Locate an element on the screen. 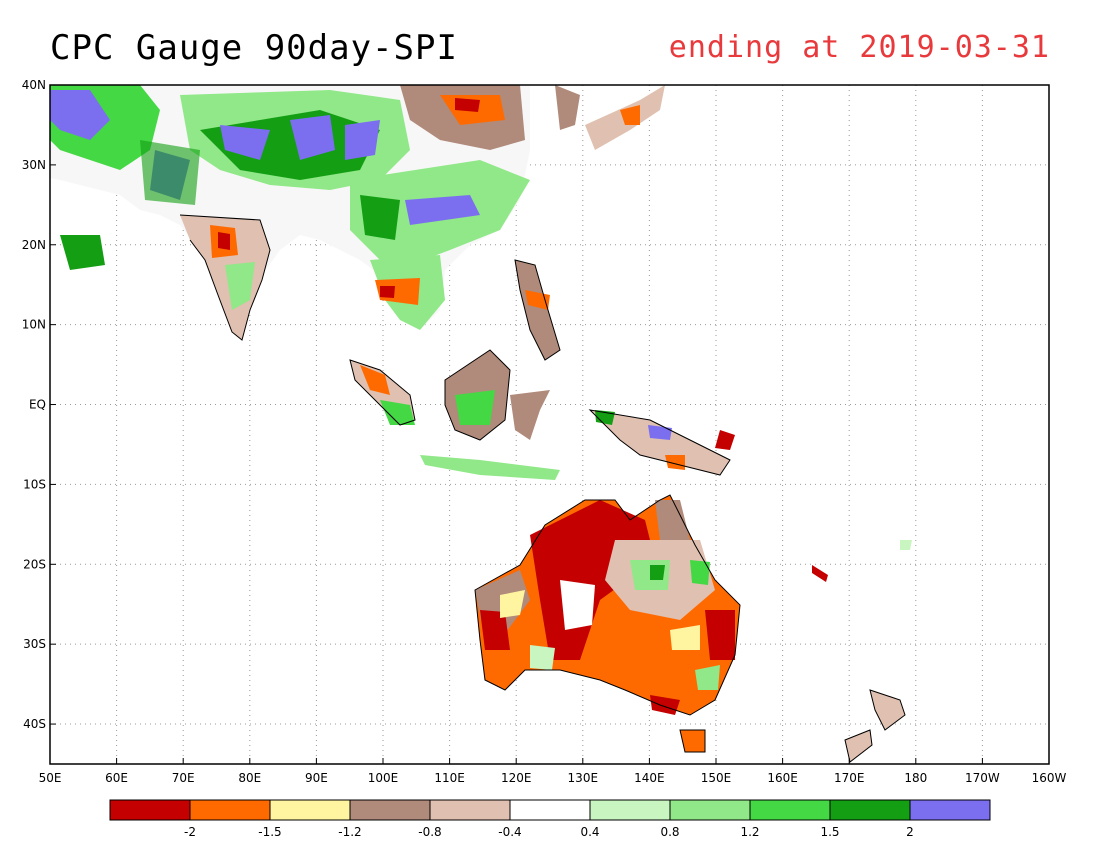 Image resolution: width=1100 pixels, height=850 pixels. patch-japan is located at coordinates (567, 107).